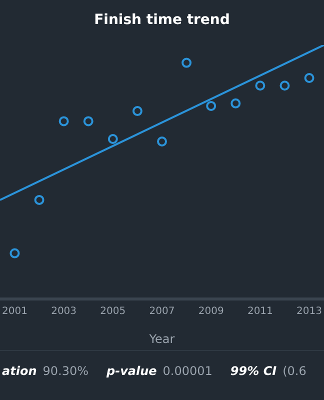 The image size is (324, 400). Describe the element at coordinates (113, 312) in the screenshot. I see `x-tick-label: 2005` at that location.